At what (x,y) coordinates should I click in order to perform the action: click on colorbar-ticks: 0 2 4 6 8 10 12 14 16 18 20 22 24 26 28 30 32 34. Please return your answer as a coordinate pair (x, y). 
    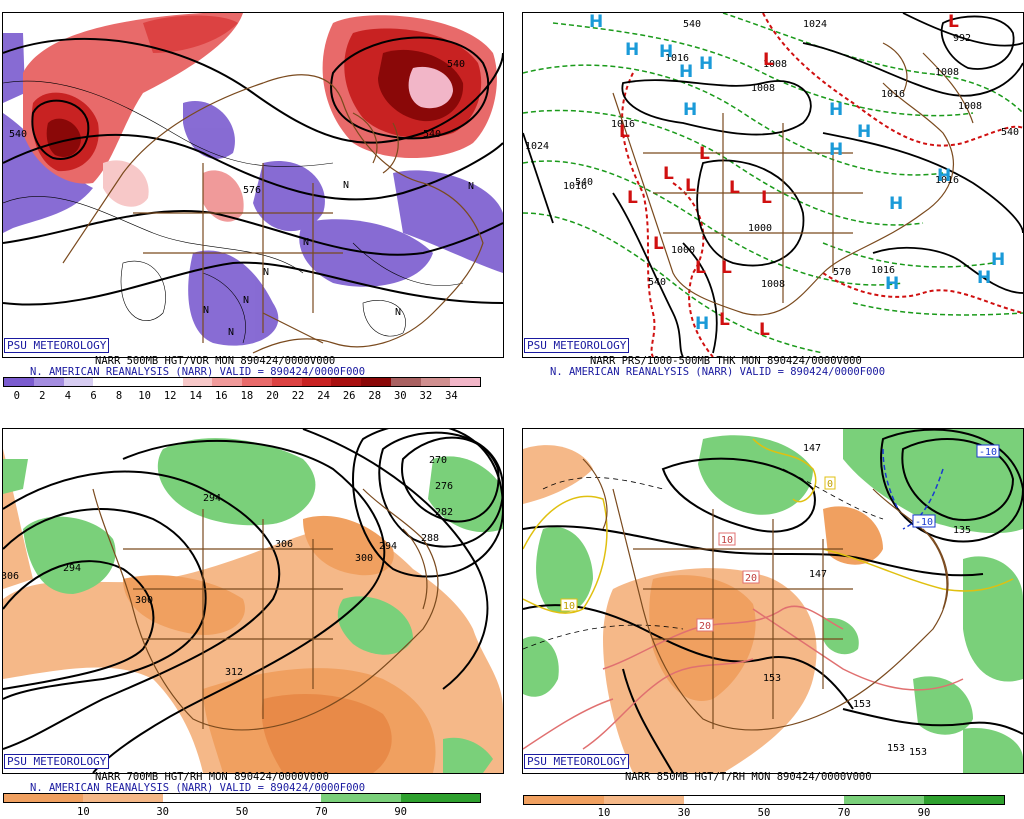
    Looking at the image, I should click on (242, 396).